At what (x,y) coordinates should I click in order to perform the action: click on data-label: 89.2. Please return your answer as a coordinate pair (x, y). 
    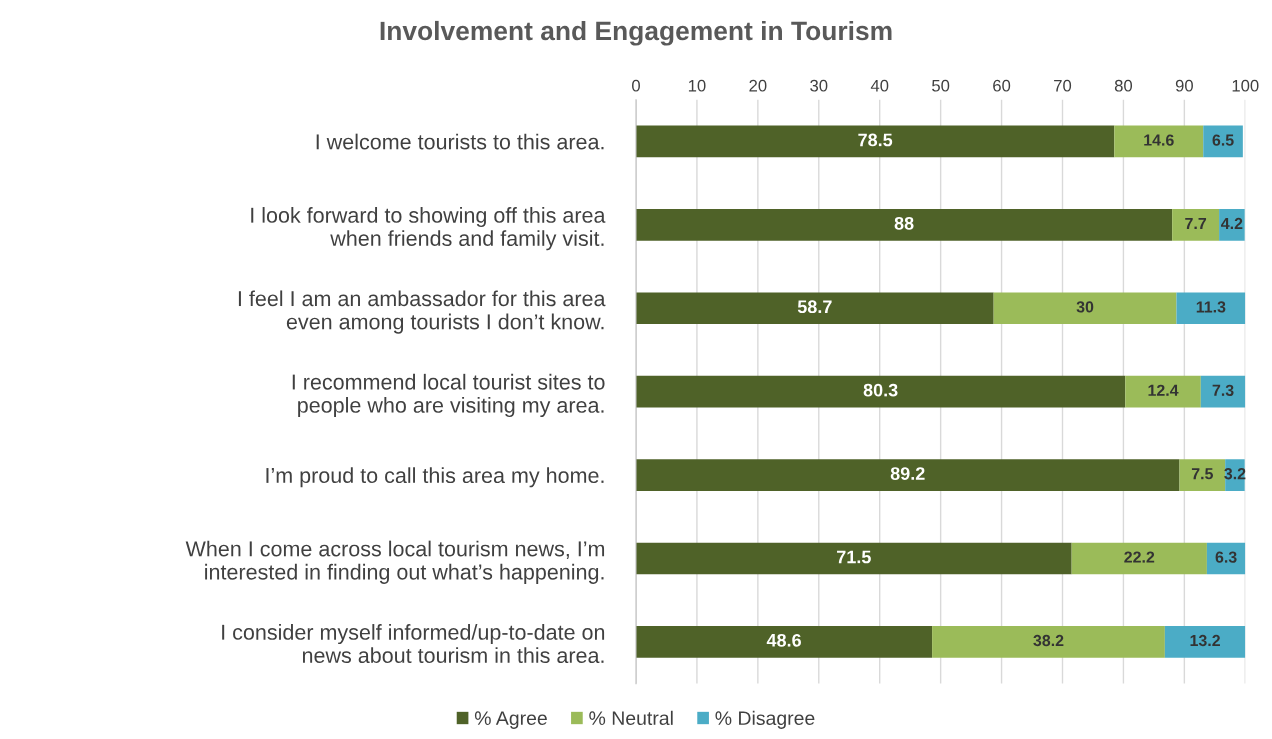
    Looking at the image, I should click on (907, 473).